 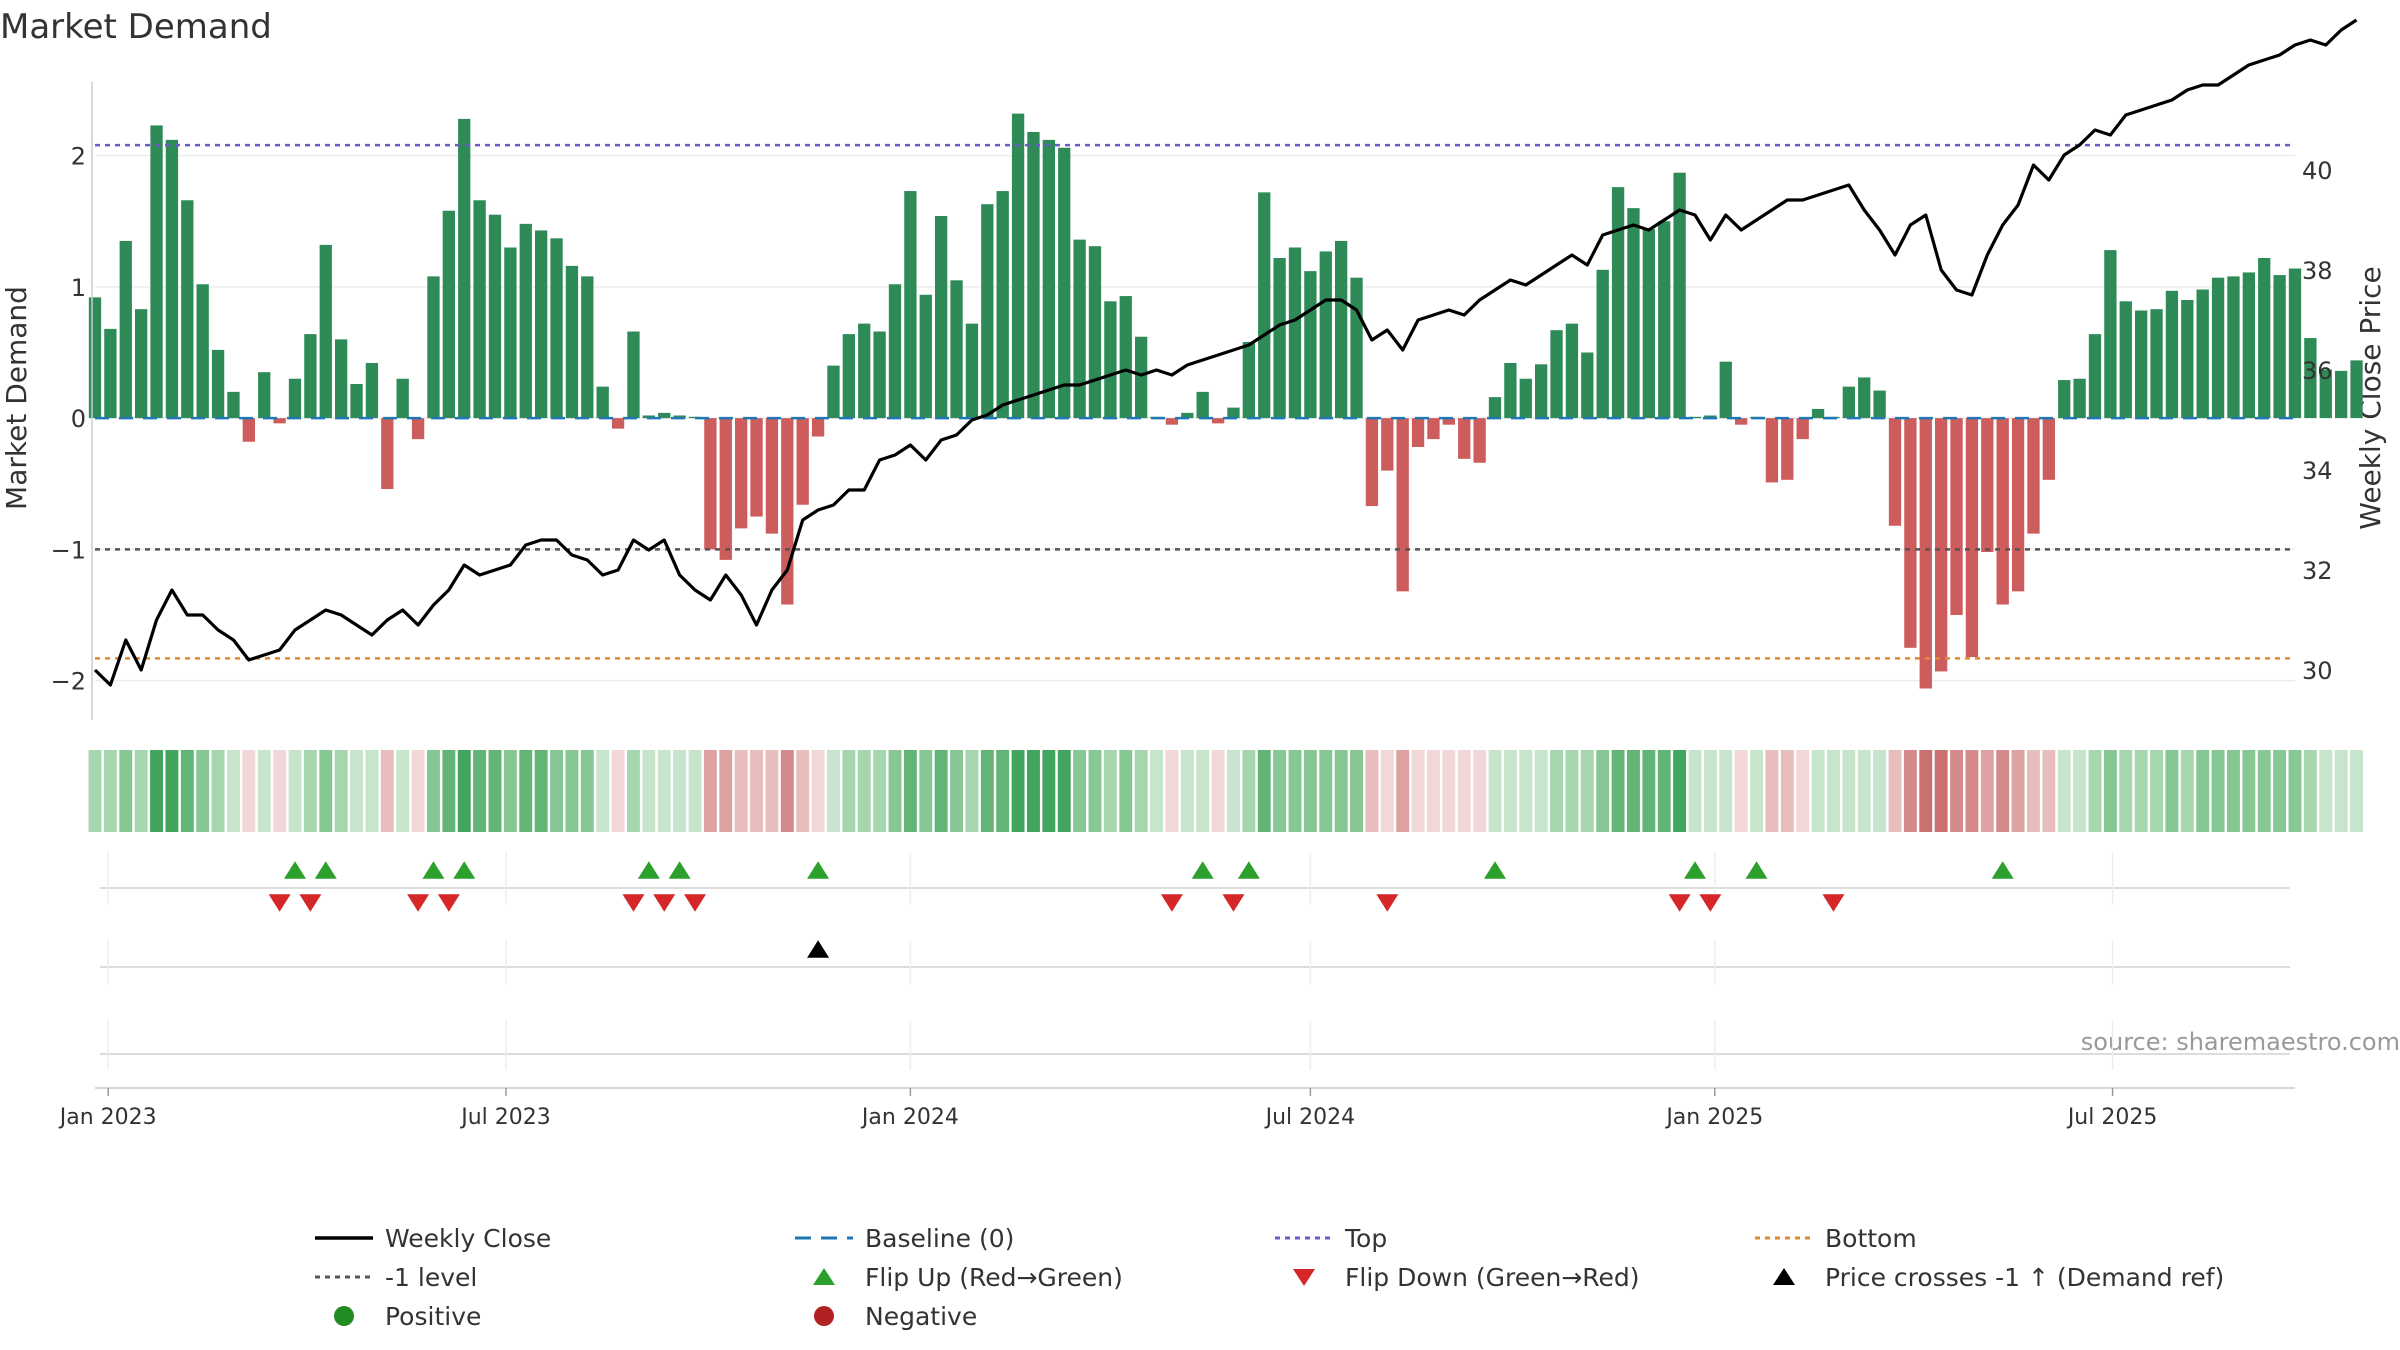 What do you see at coordinates (818, 949) in the screenshot?
I see `price-cross-marker` at bounding box center [818, 949].